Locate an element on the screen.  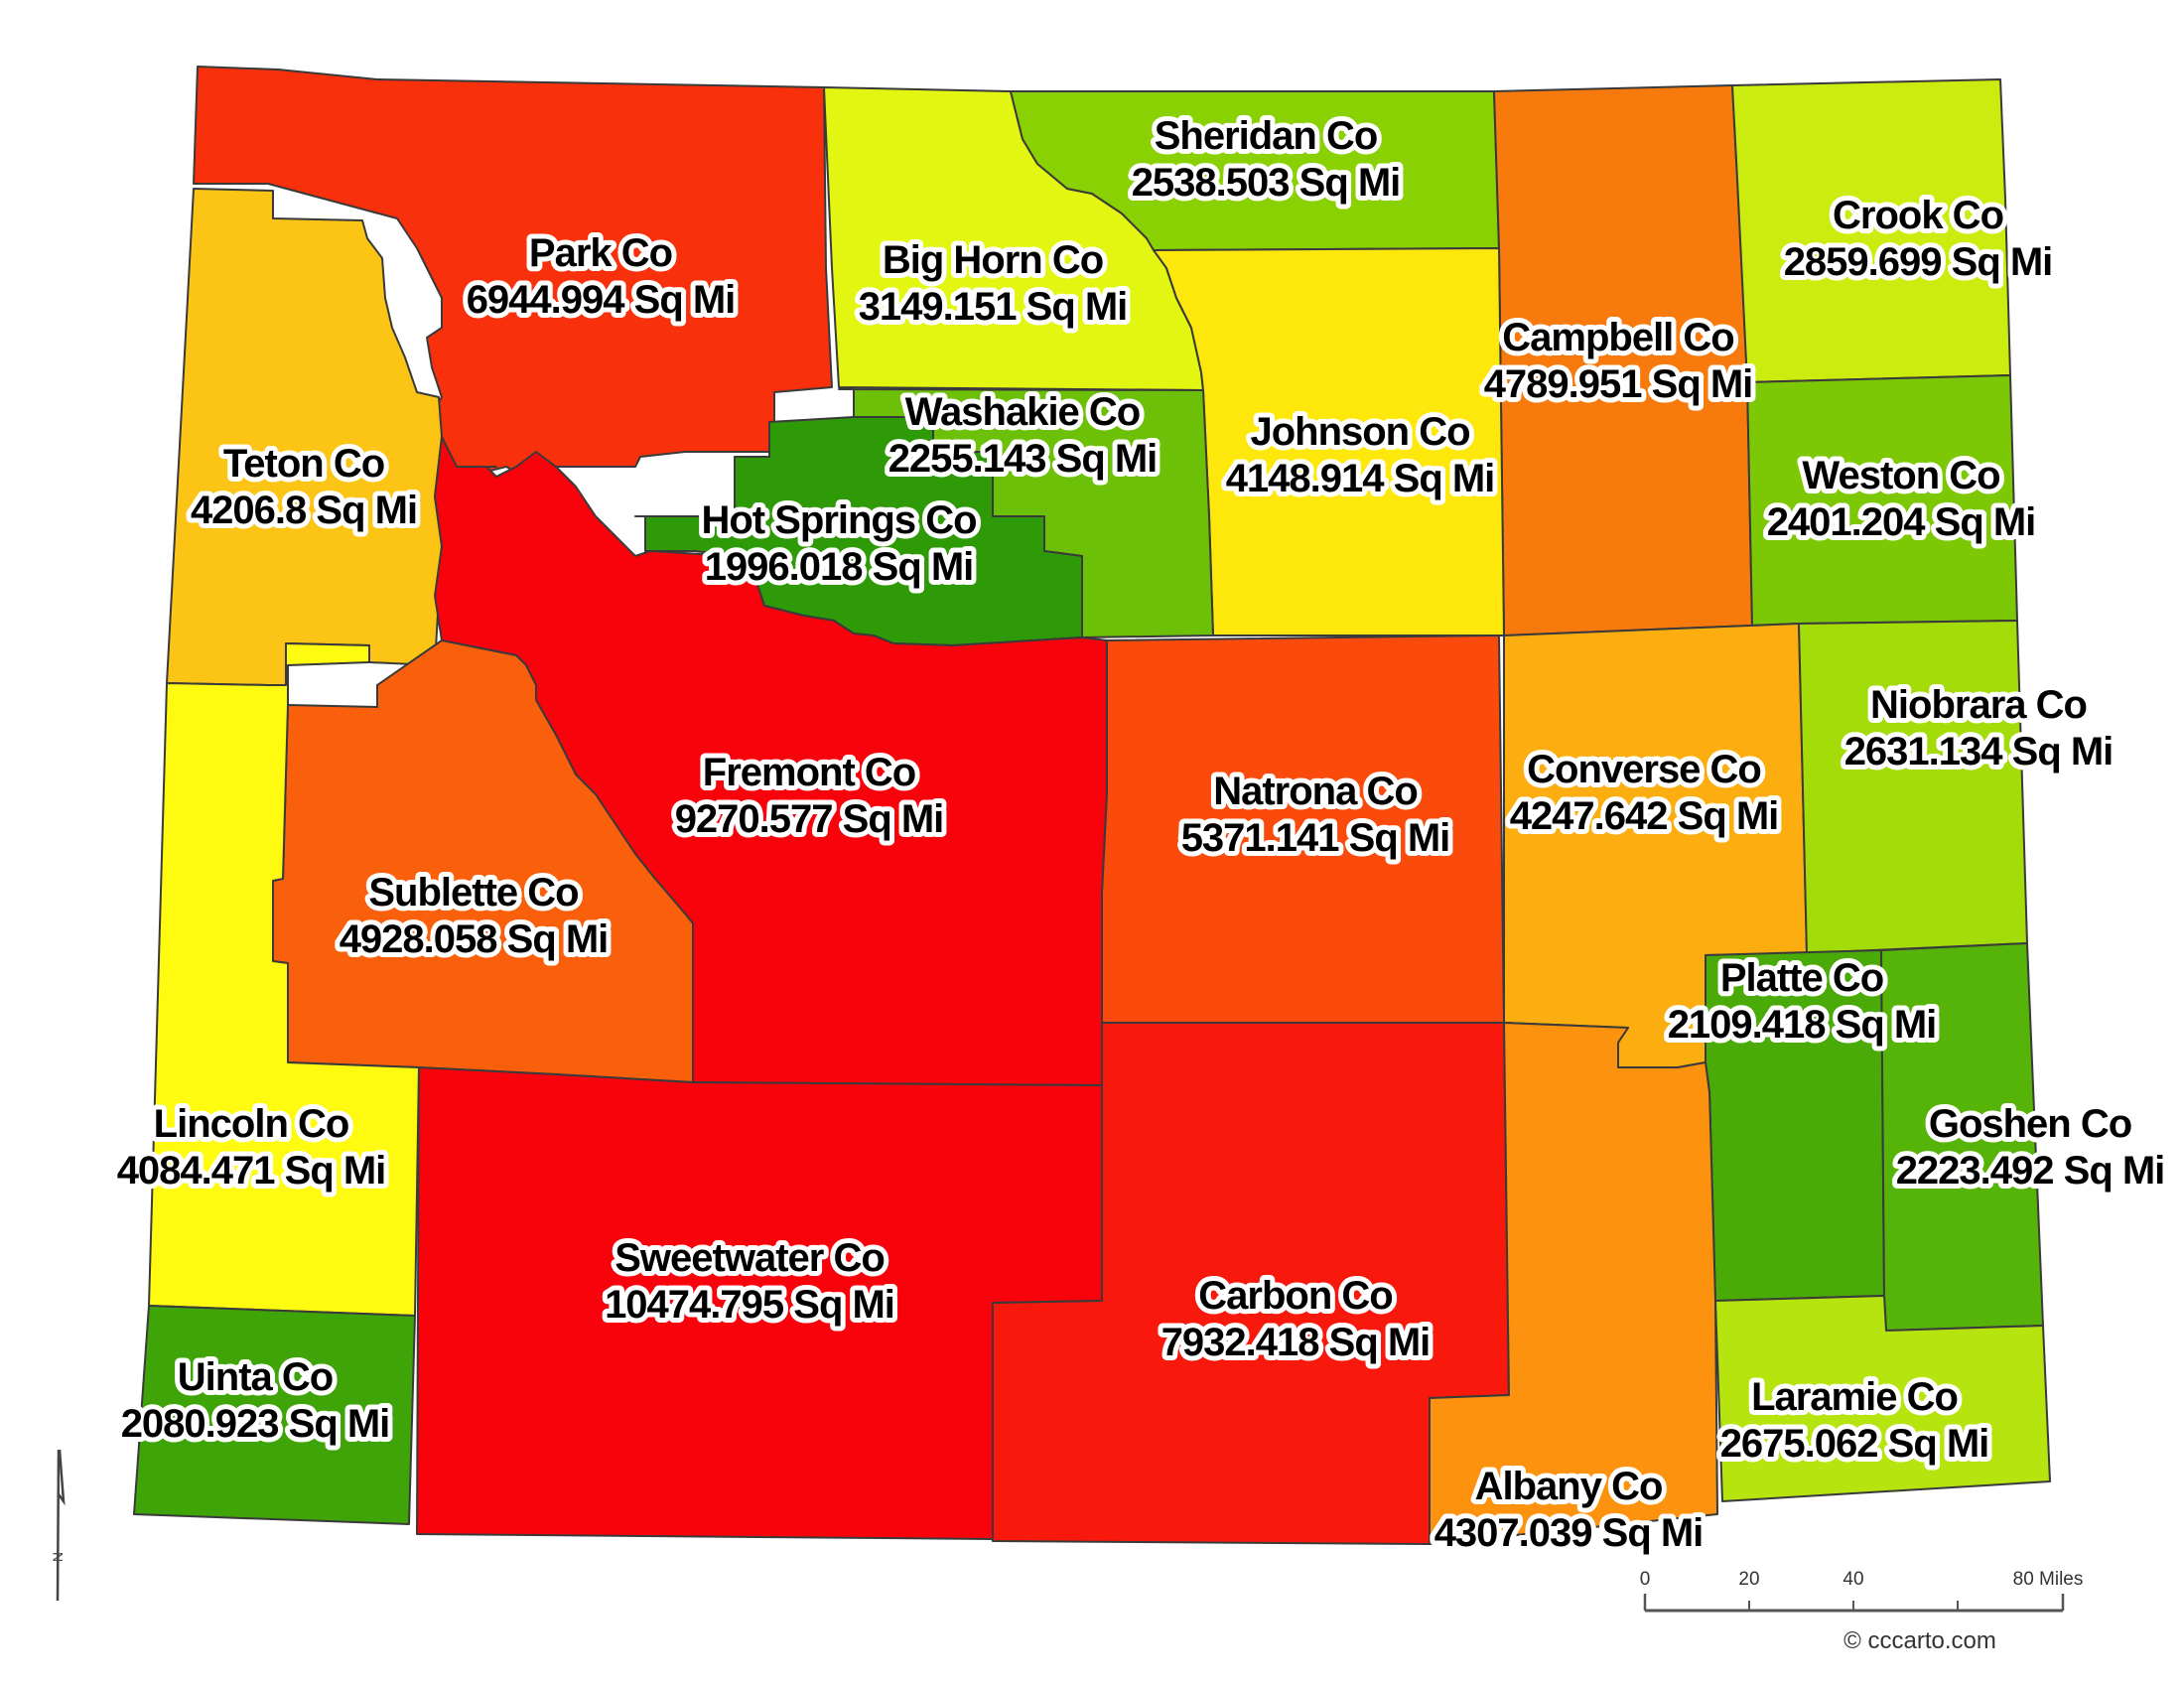
svg-text: 4307.039 Sq Mi is located at coordinates (1569, 1533).